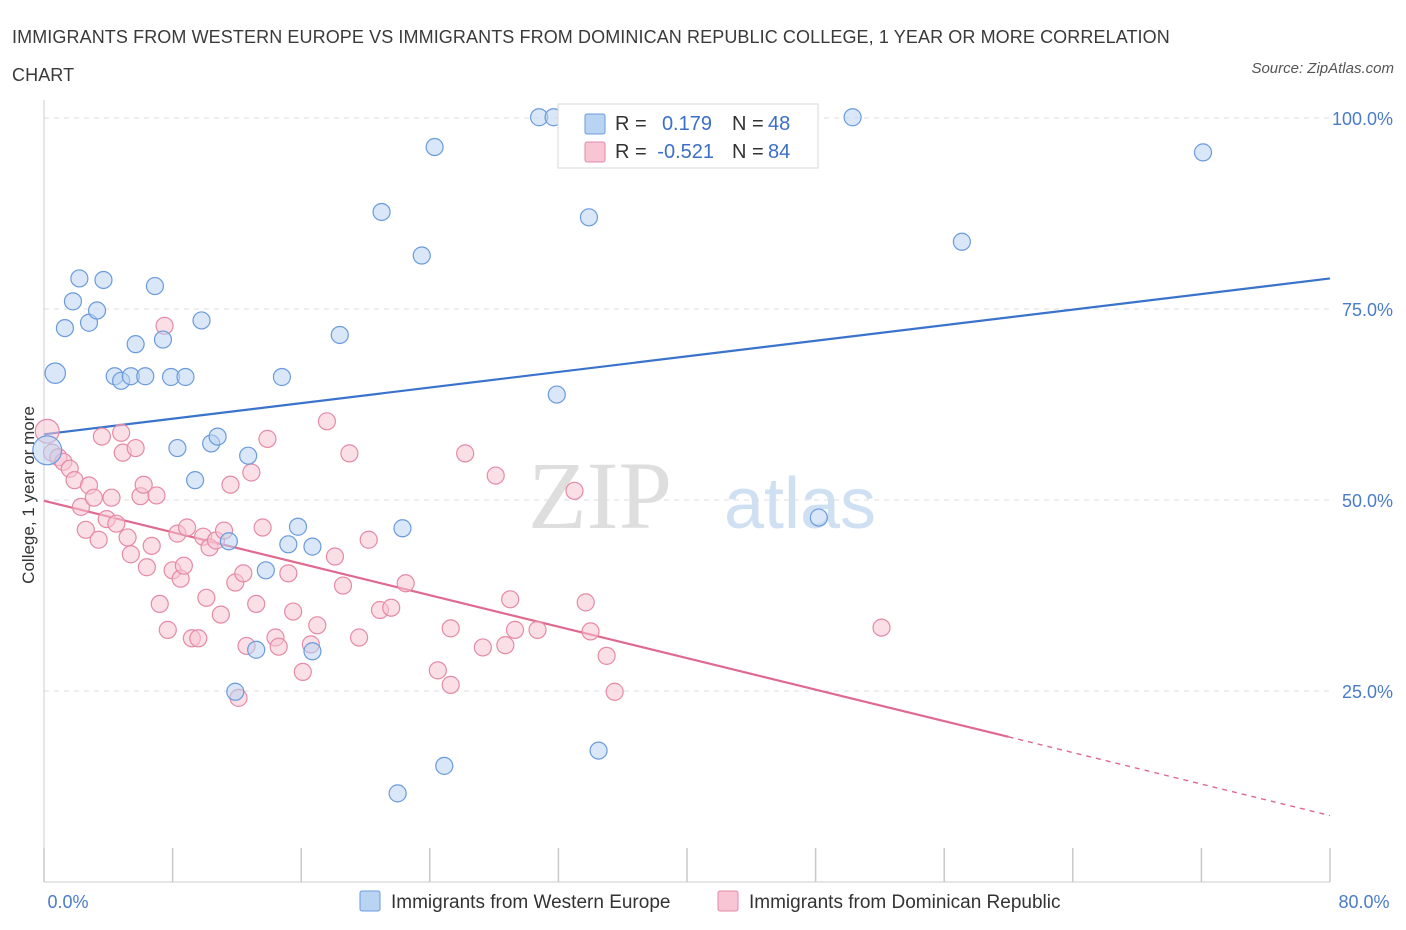  Describe the element at coordinates (905, 902) in the screenshot. I see `legend-label-dominican-republic: Immigrants from Dominican Republic` at that location.